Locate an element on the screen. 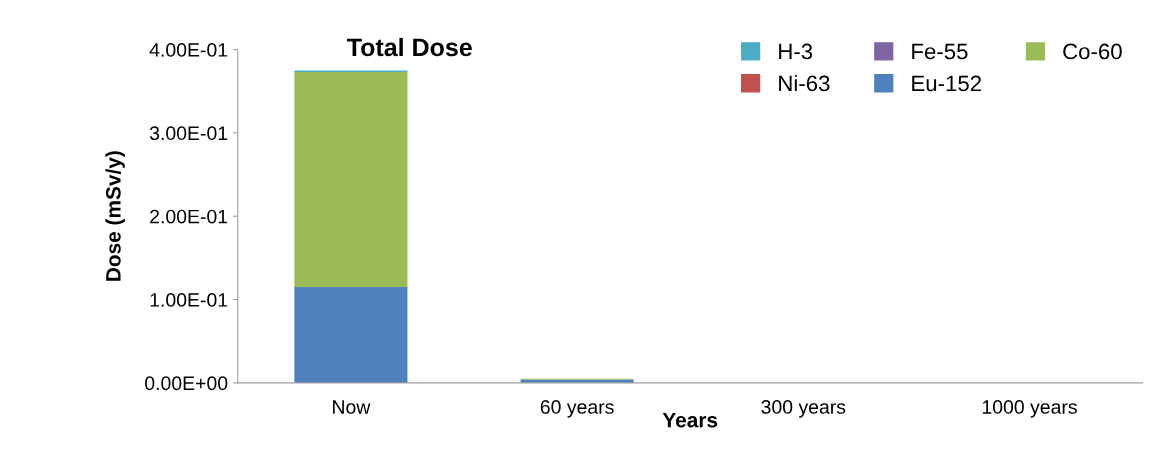  legend-label: Ni-63 is located at coordinates (804, 83).